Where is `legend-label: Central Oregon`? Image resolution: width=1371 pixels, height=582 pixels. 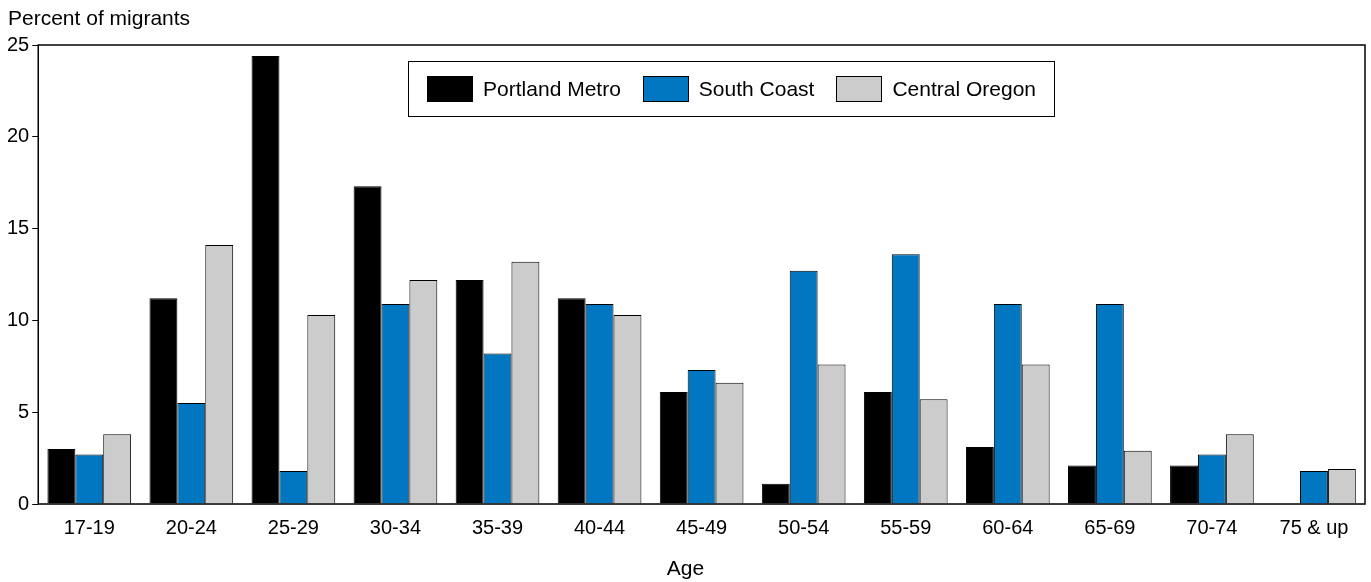 legend-label: Central Oregon is located at coordinates (964, 89).